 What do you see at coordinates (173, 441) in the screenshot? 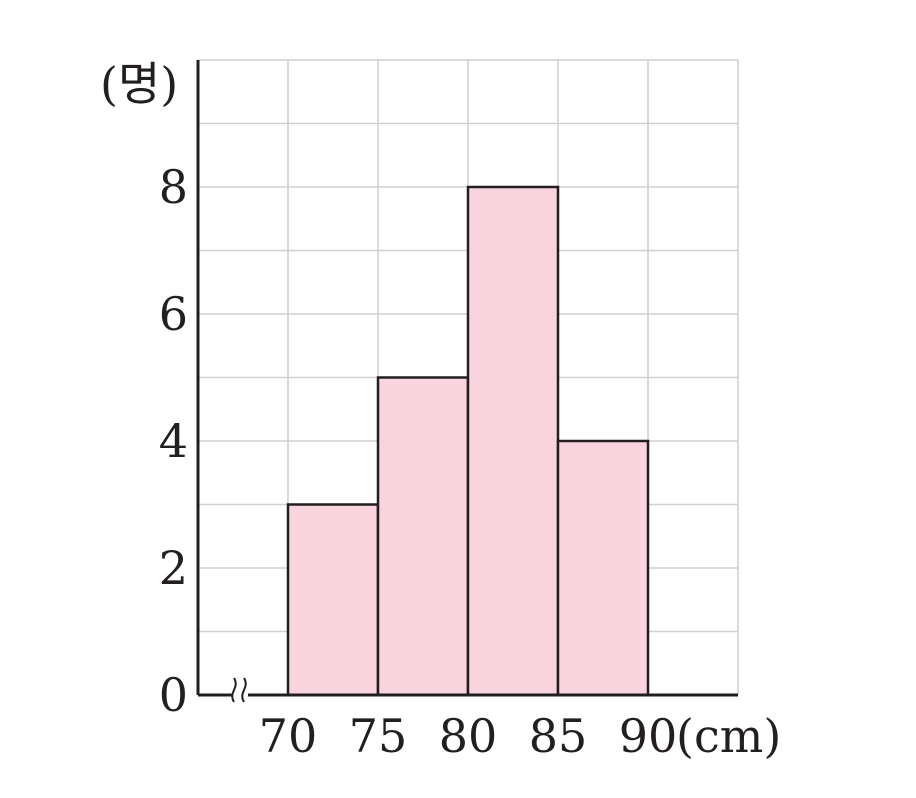
I see `y-tick-label: 4` at bounding box center [173, 441].